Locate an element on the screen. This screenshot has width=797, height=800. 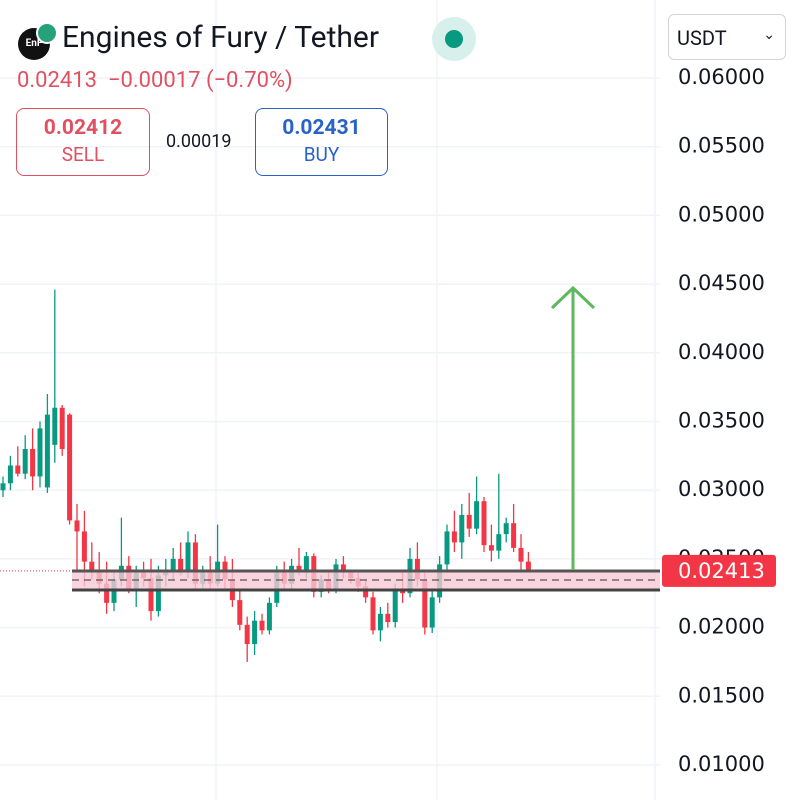
currency: USDT is located at coordinates (702, 38).